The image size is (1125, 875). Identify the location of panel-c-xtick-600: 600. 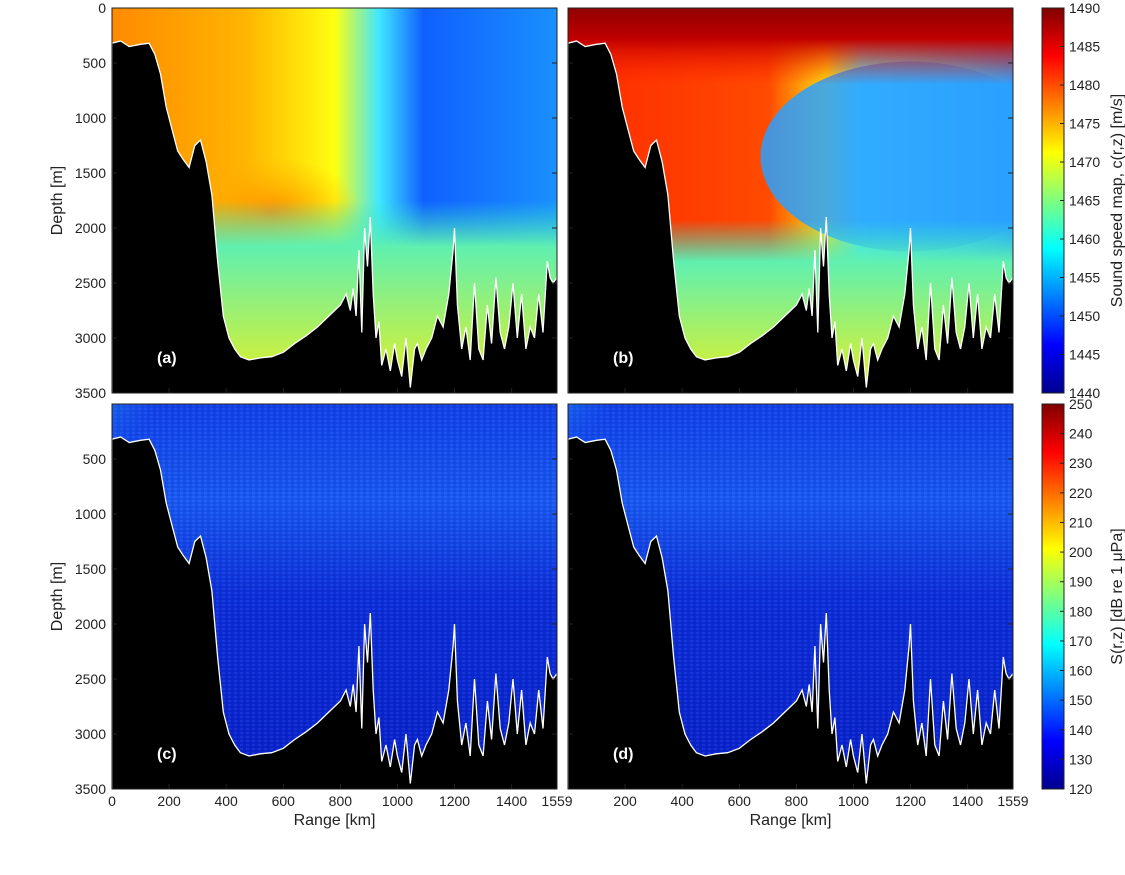
(284, 801).